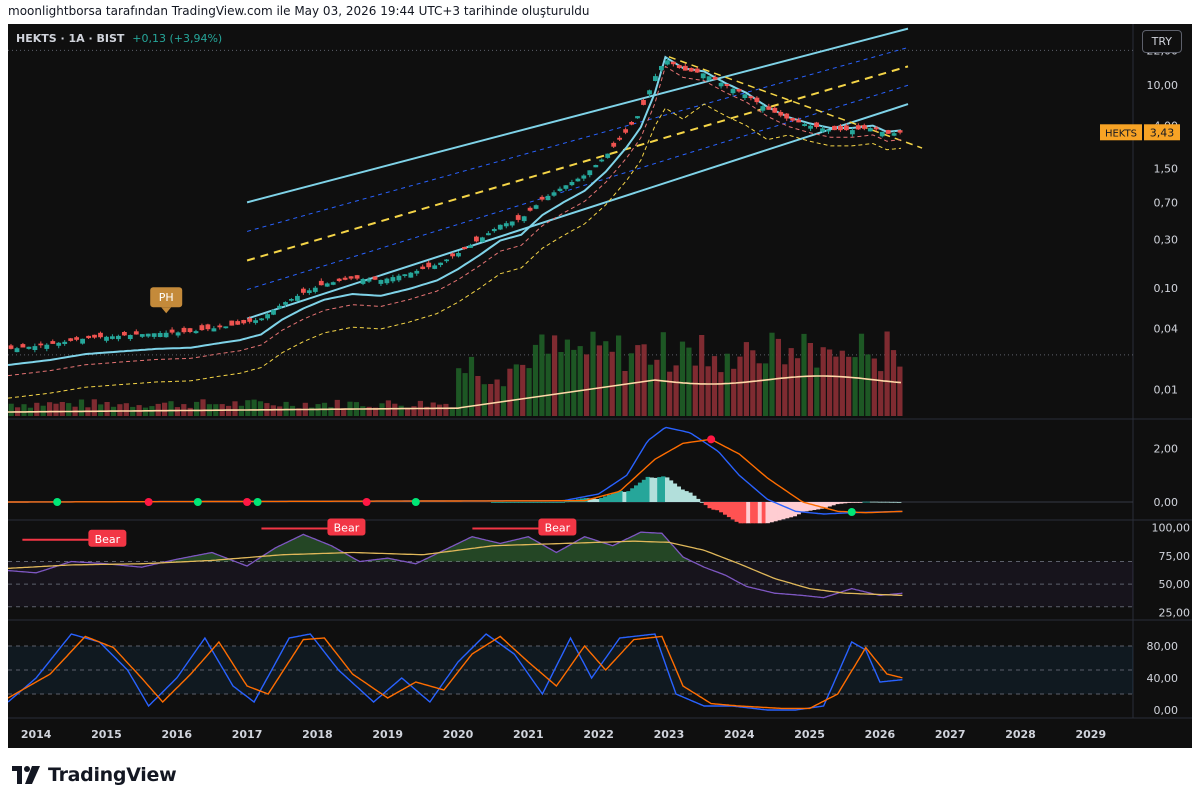 The height and width of the screenshot is (804, 1200). Describe the element at coordinates (1161, 41) in the screenshot. I see `currency-button: TRY` at that location.